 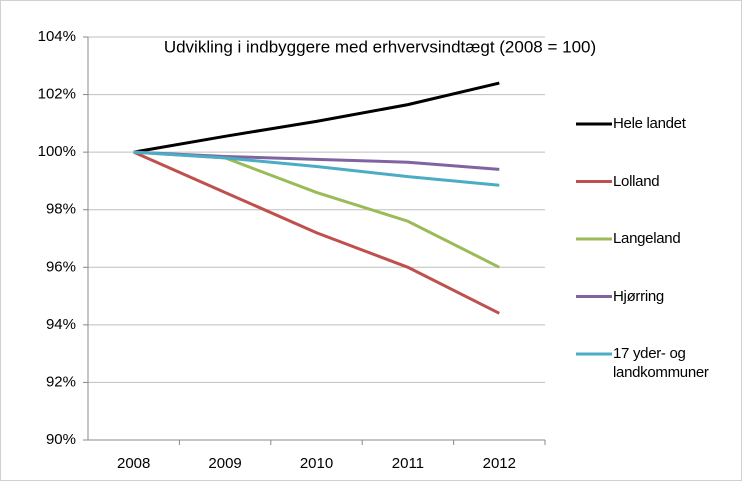 What do you see at coordinates (61, 381) in the screenshot?
I see `y-tick-label: 92%` at bounding box center [61, 381].